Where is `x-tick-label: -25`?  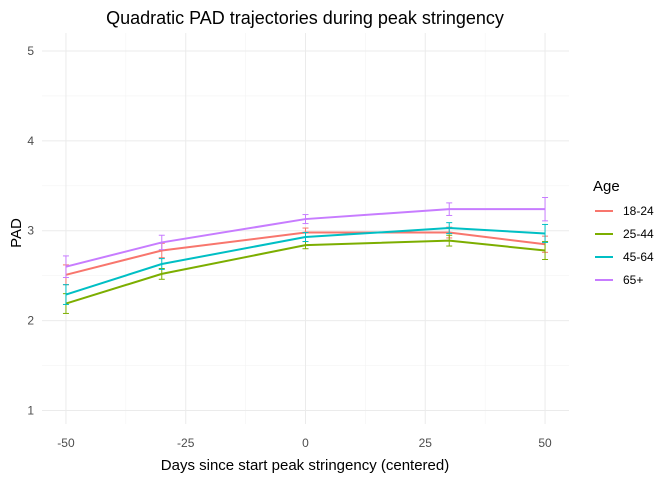
x-tick-label: -25 is located at coordinates (186, 443).